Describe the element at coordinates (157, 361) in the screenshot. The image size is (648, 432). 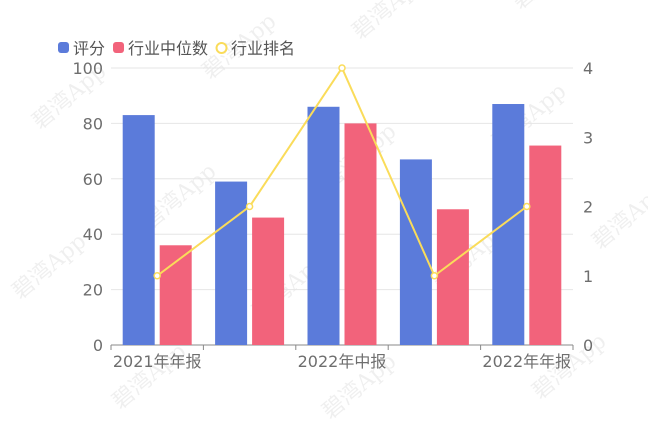
I see `x-tick-label: 2021年年报` at that location.